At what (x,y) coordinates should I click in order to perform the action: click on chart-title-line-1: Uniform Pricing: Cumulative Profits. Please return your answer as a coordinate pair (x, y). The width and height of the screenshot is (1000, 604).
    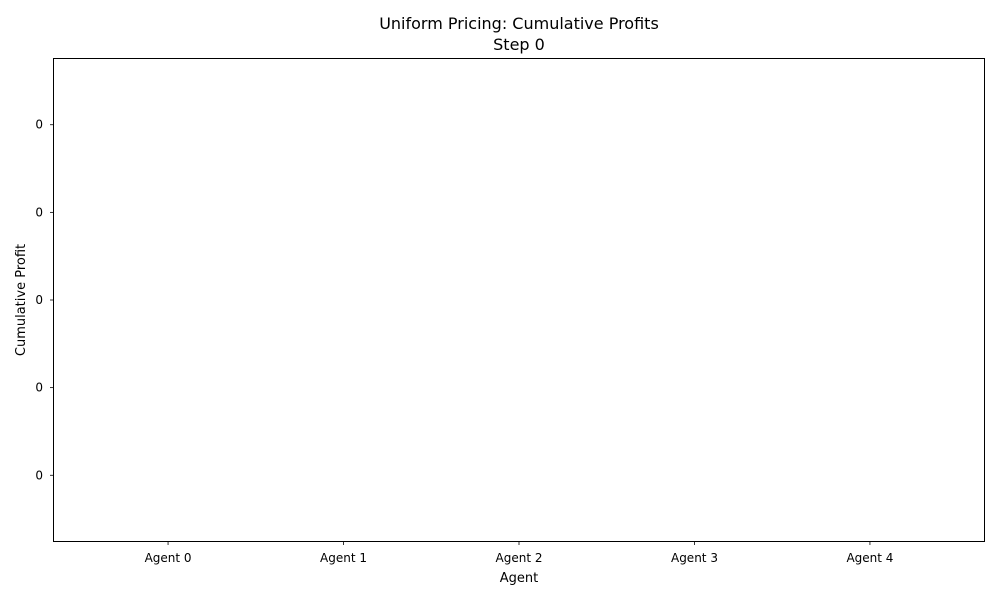
    Looking at the image, I should click on (519, 23).